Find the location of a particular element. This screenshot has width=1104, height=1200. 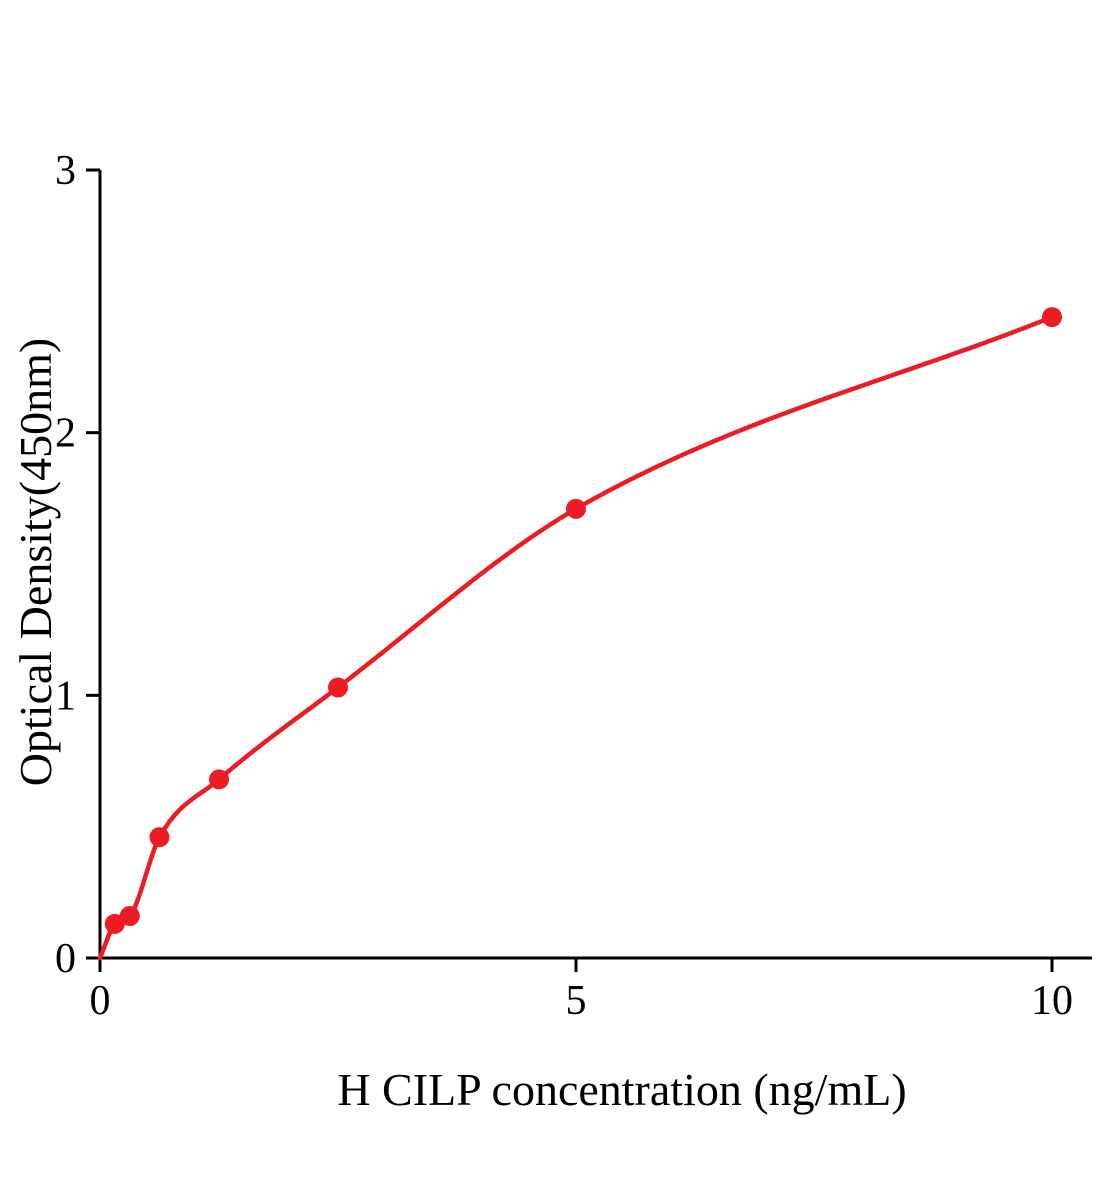

x-axis-title: H CILP concentration (ng/mL) is located at coordinates (622, 1089).